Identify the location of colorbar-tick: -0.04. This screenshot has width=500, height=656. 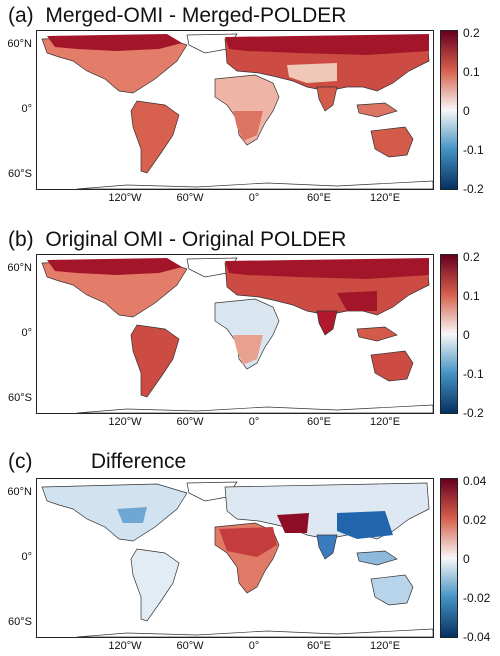
(477, 637).